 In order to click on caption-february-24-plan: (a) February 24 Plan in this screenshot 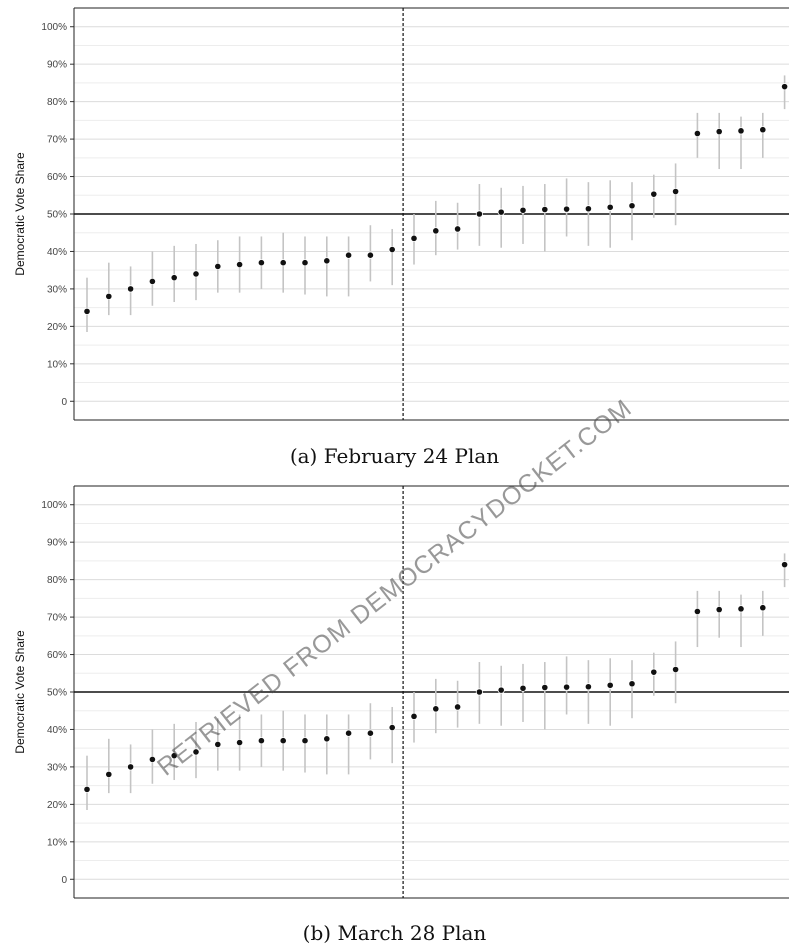, I will do `click(394, 456)`.